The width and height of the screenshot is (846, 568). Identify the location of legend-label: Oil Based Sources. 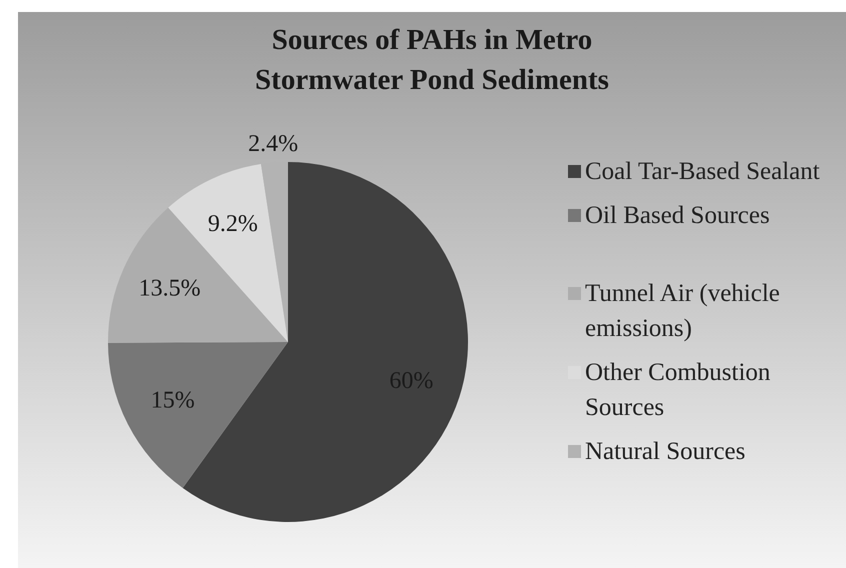
(677, 216).